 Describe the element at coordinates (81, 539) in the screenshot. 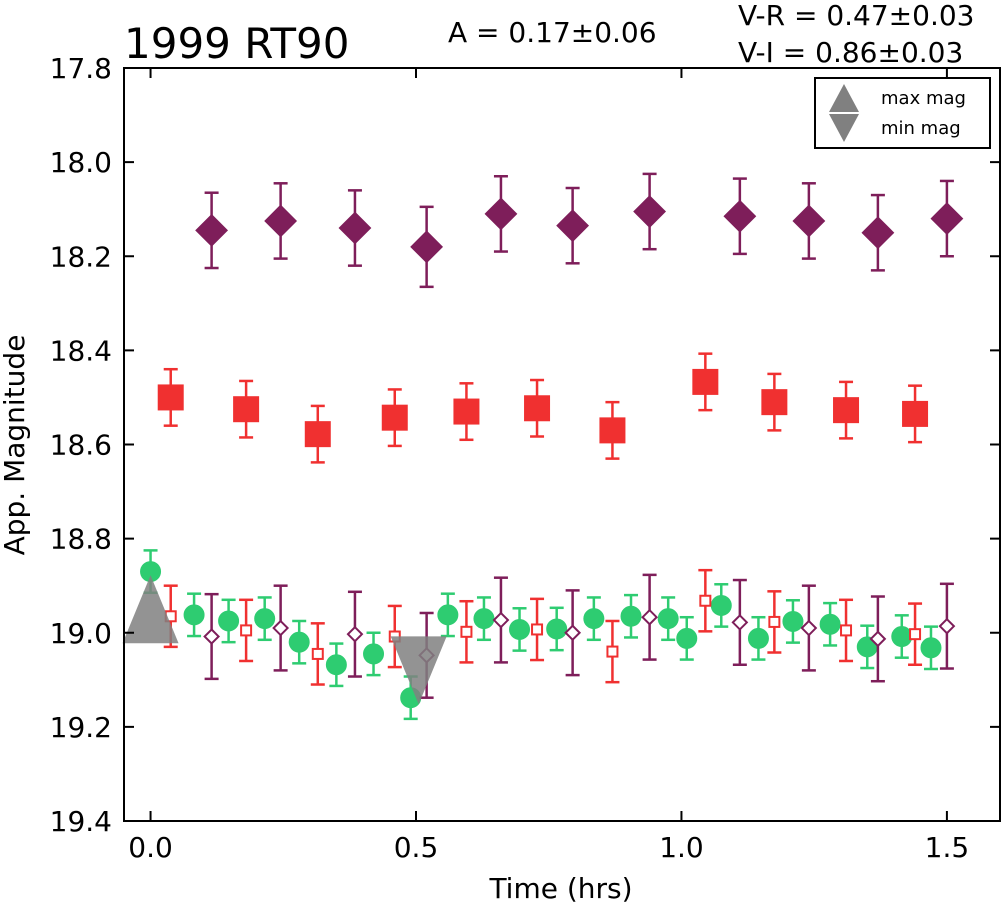

I see `y-tick-label: 18.8` at that location.